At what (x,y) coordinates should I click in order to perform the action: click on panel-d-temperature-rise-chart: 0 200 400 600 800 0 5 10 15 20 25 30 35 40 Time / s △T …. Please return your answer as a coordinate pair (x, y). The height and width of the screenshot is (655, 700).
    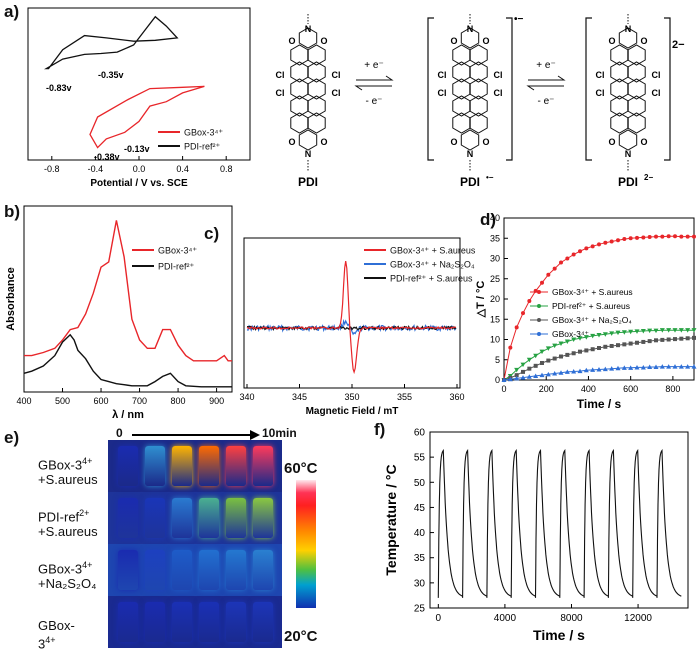
    Looking at the image, I should click on (586, 312).